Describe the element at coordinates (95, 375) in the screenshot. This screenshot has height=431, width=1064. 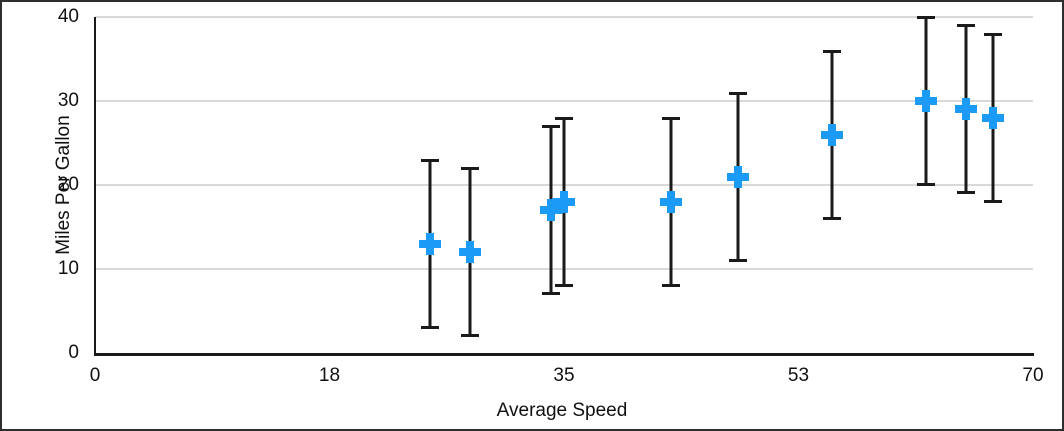
I see `x-tick-label: 0` at that location.